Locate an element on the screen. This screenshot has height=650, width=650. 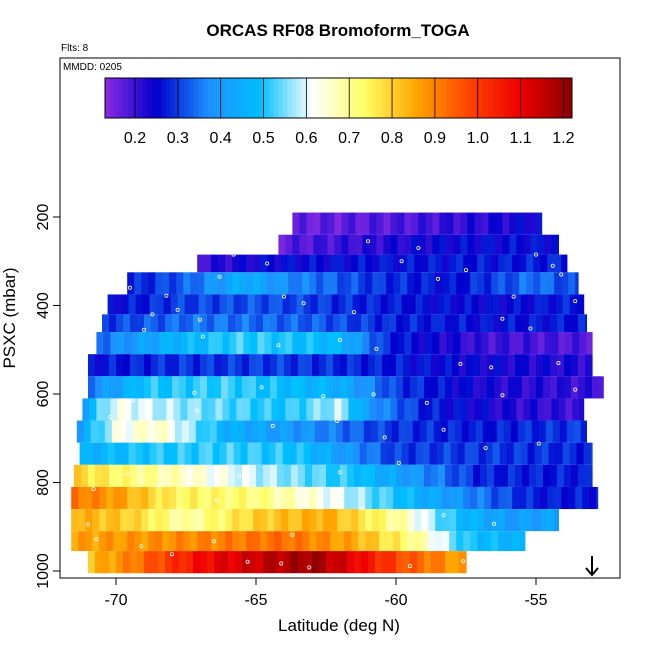
colorbar-tick-labels: 0.2 0.3 0.4 0.5 0.6 0.7 0.8 0.9 1.0 1.1 1.2 is located at coordinates (349, 138).